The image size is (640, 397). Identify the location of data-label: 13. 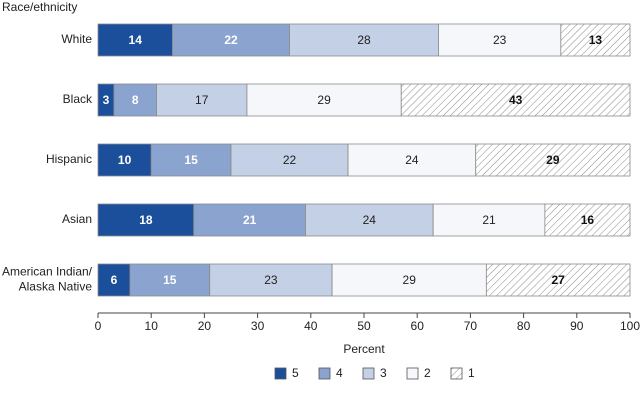
(596, 40).